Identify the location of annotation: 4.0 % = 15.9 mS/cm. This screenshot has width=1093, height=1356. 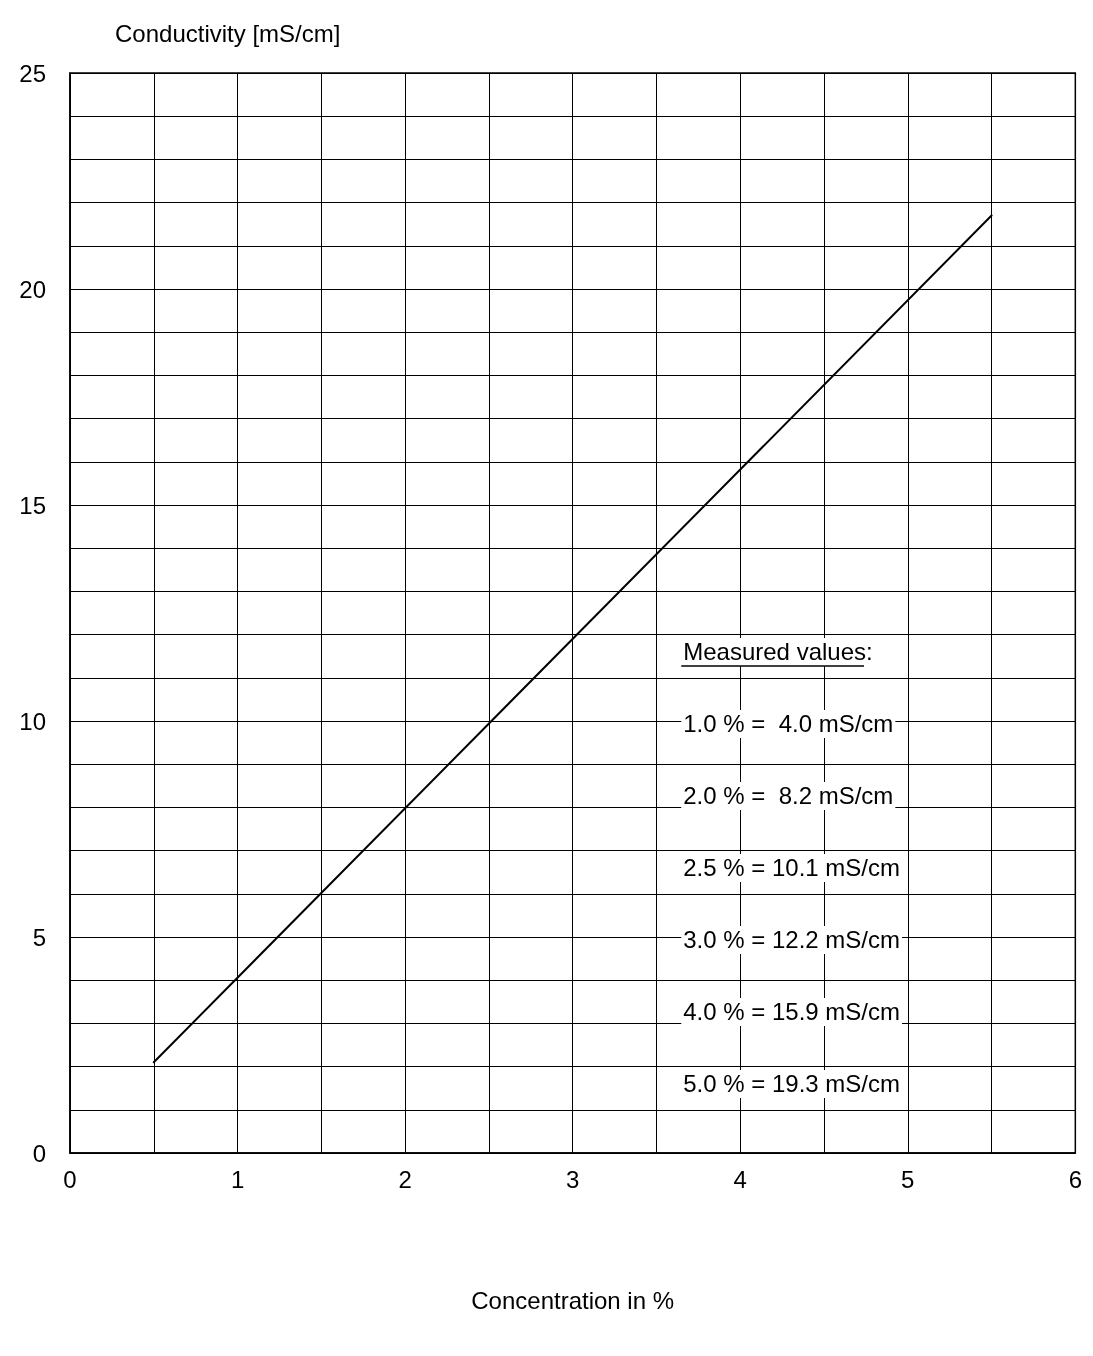
(791, 1012).